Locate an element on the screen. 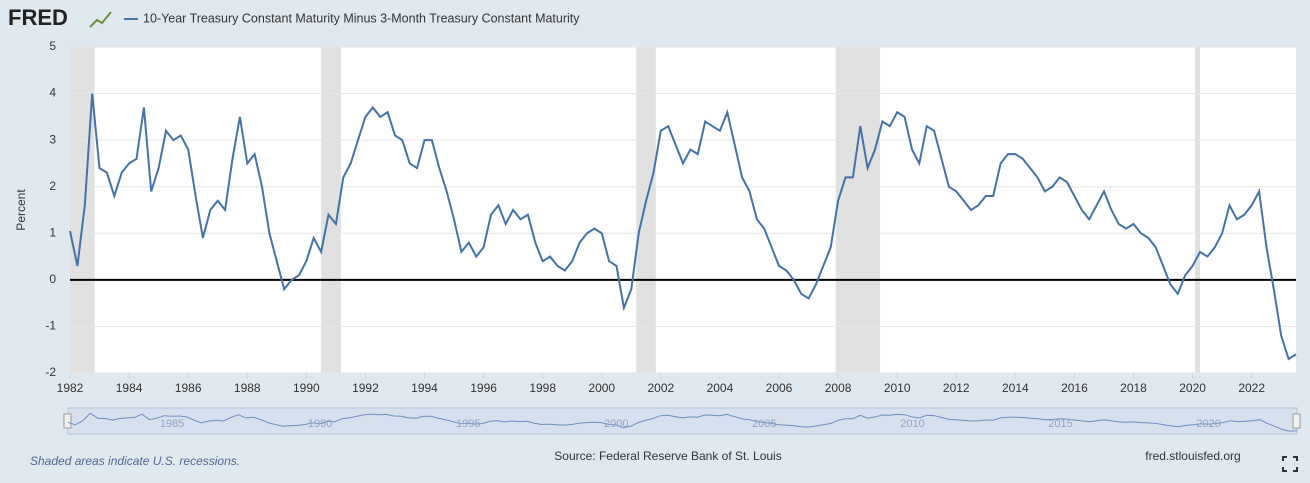 This screenshot has height=483, width=1310. navigator-tick-label: 2000 is located at coordinates (616, 424).